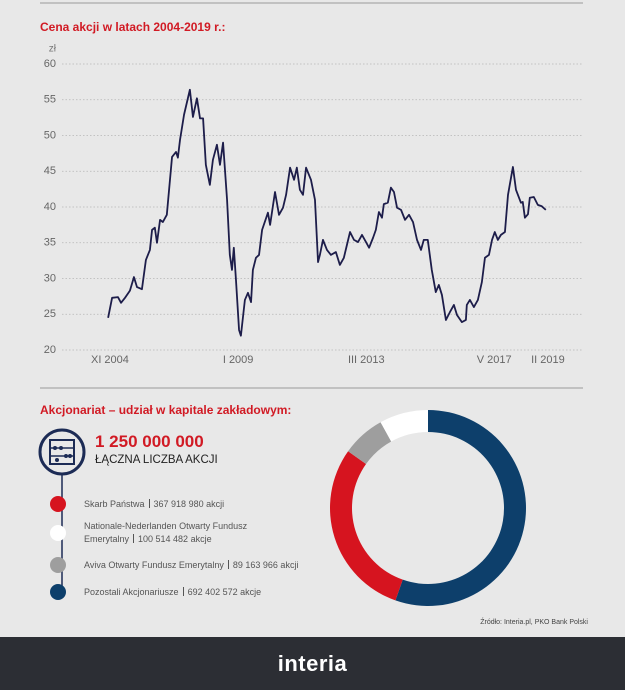  Describe the element at coordinates (366, 360) in the screenshot. I see `x-tick-label: III 2013` at that location.